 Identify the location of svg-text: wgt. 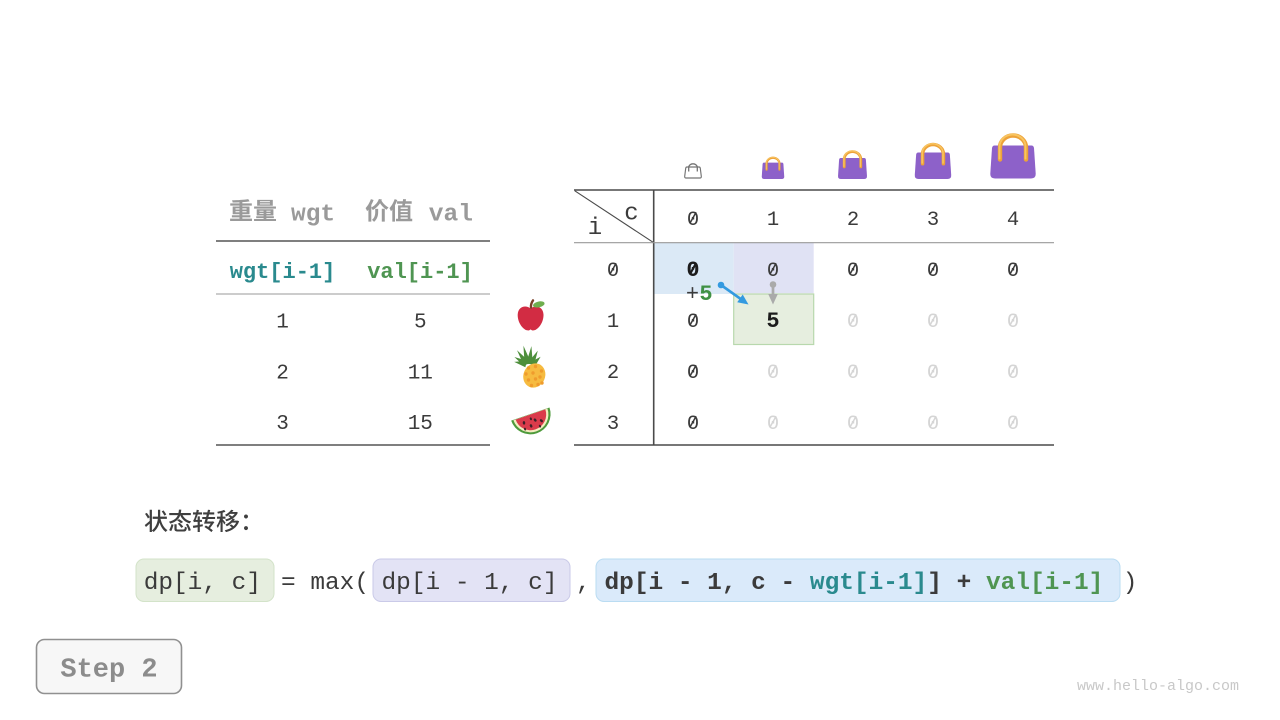
(313, 215).